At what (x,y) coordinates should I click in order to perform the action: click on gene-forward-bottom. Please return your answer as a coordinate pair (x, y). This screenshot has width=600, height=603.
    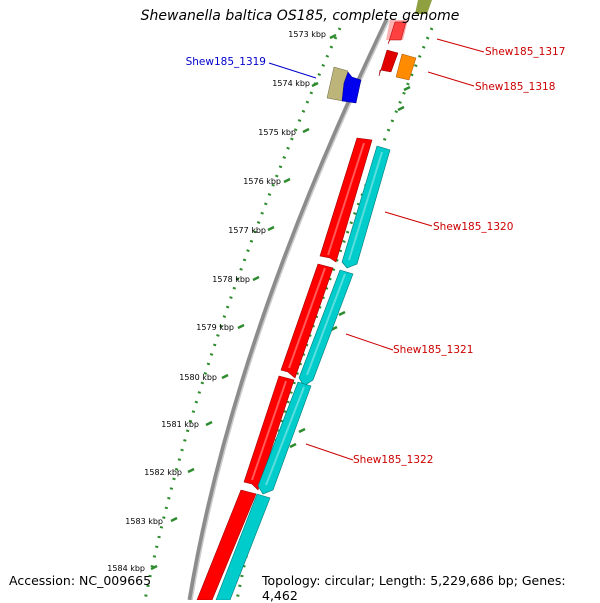
    Looking at the image, I should click on (226, 544).